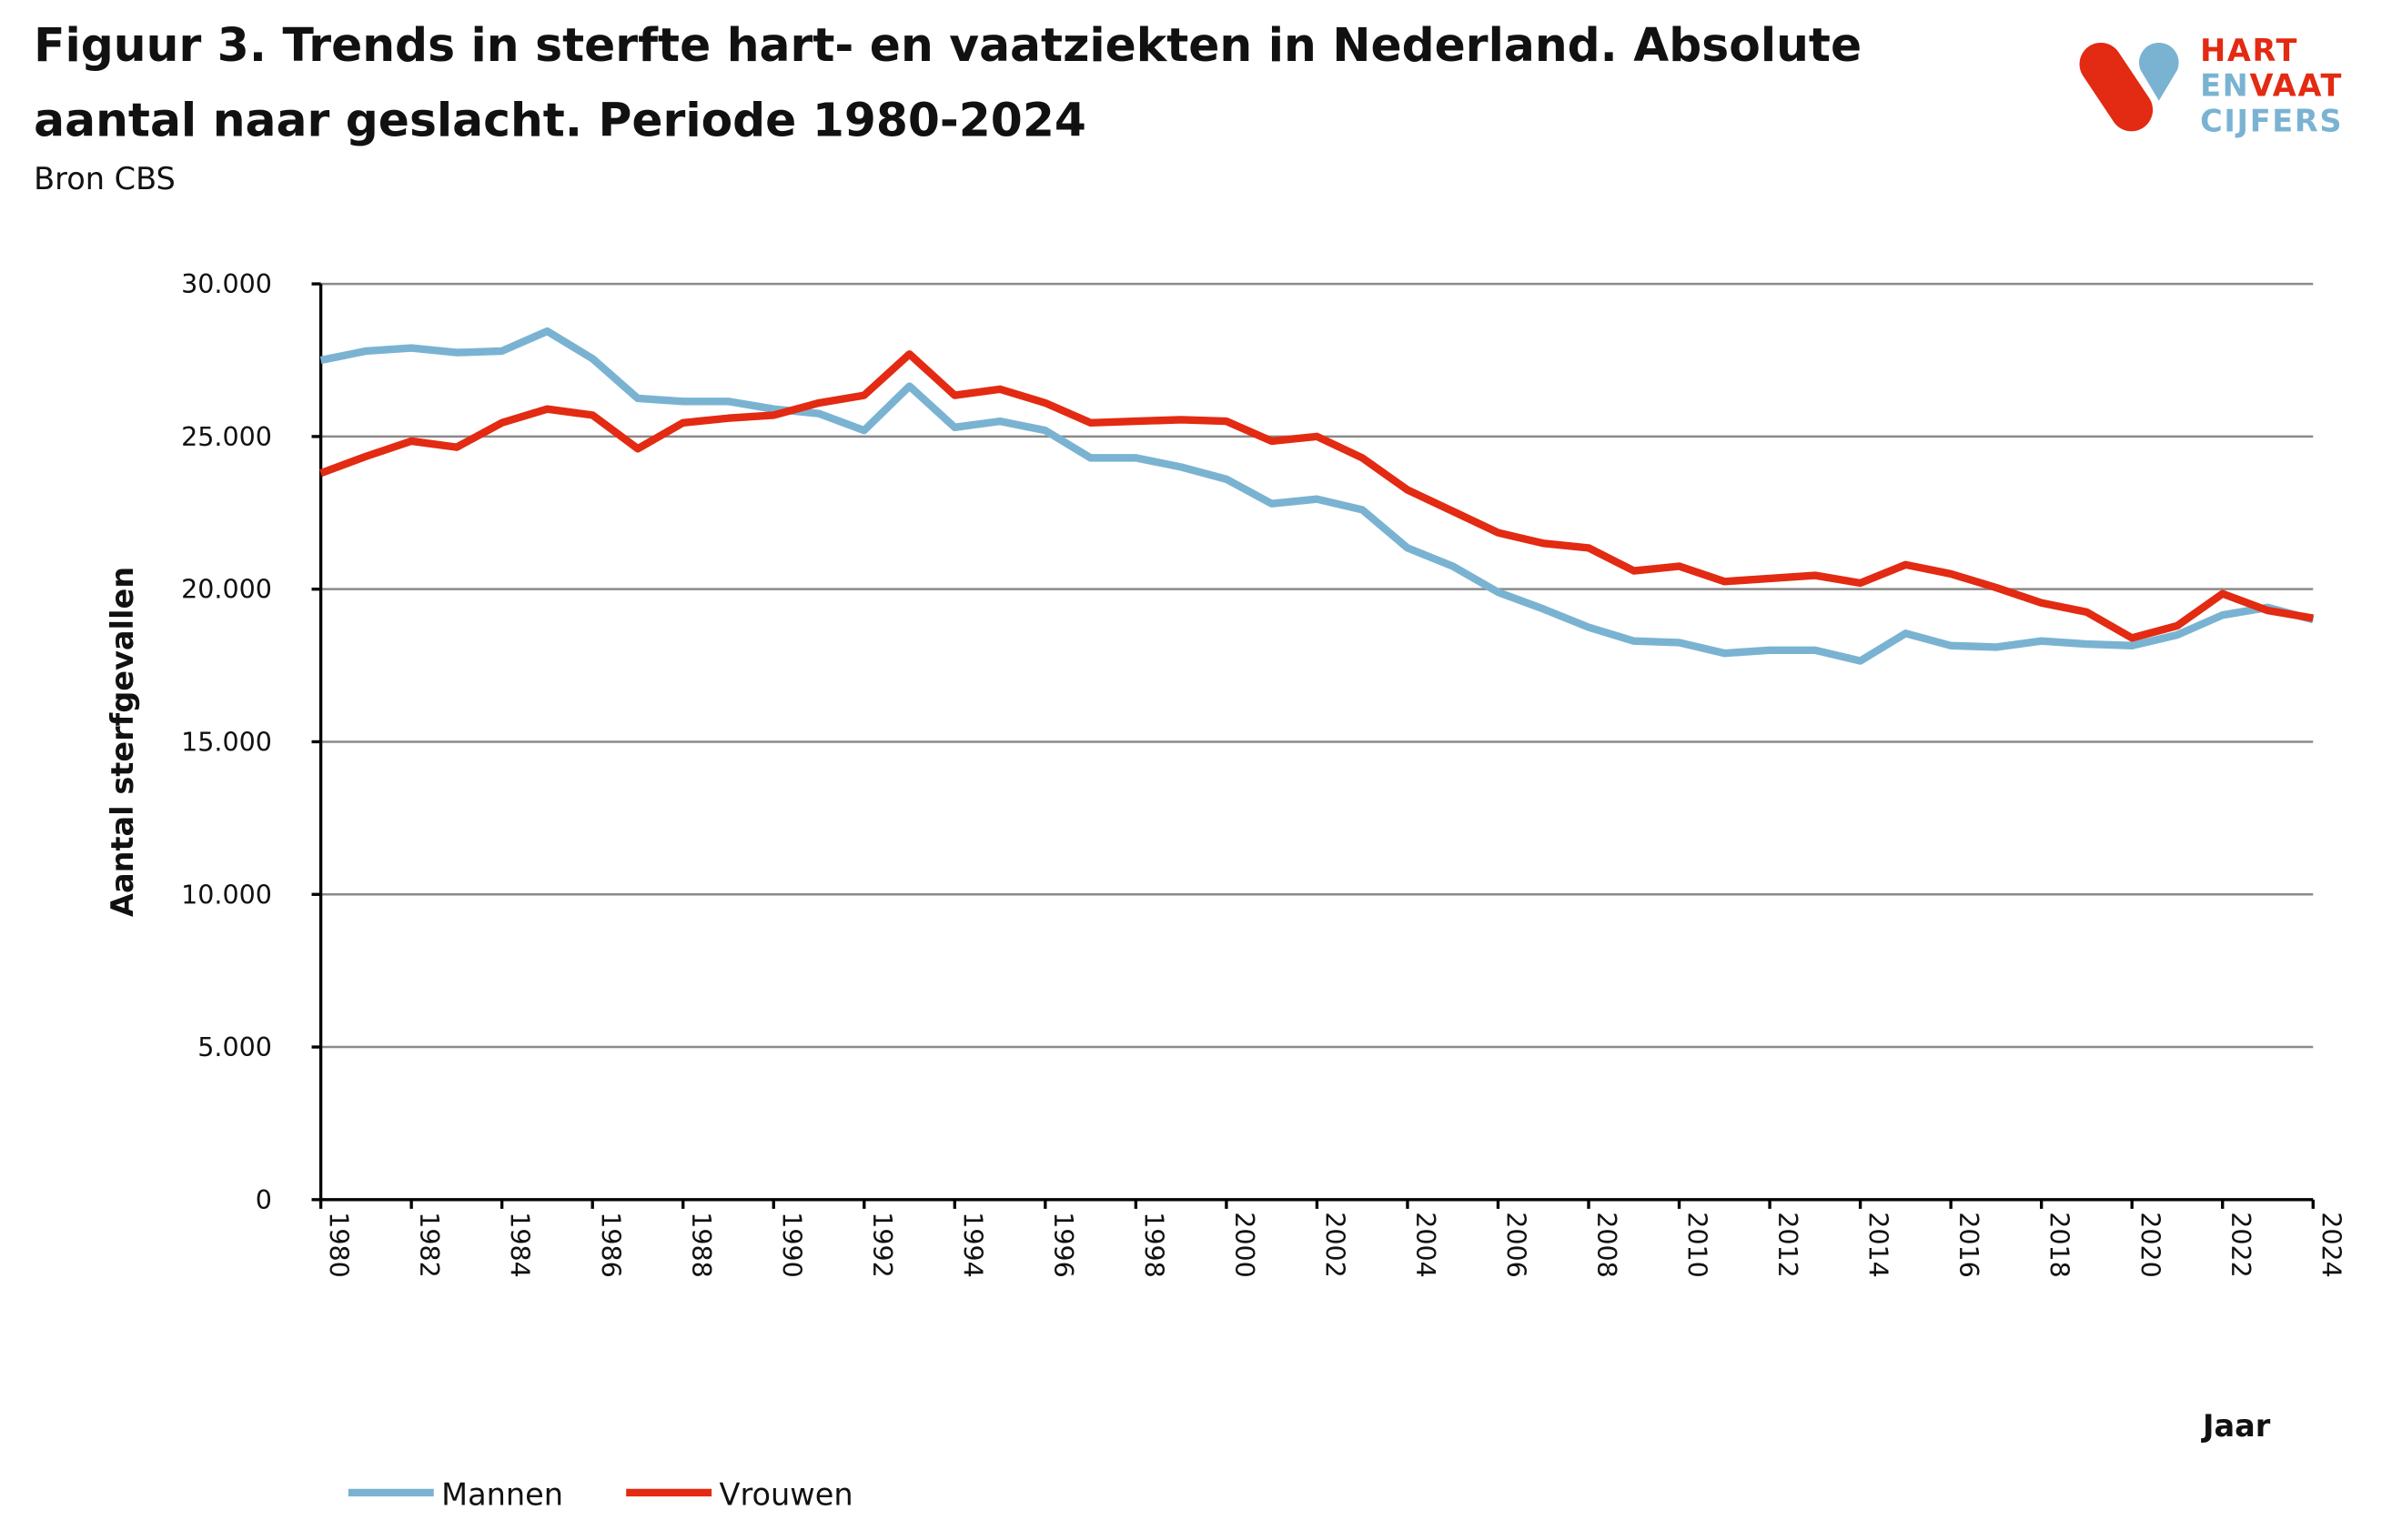  What do you see at coordinates (226, 895) in the screenshot?
I see `y-tick-label: 10.000` at bounding box center [226, 895].